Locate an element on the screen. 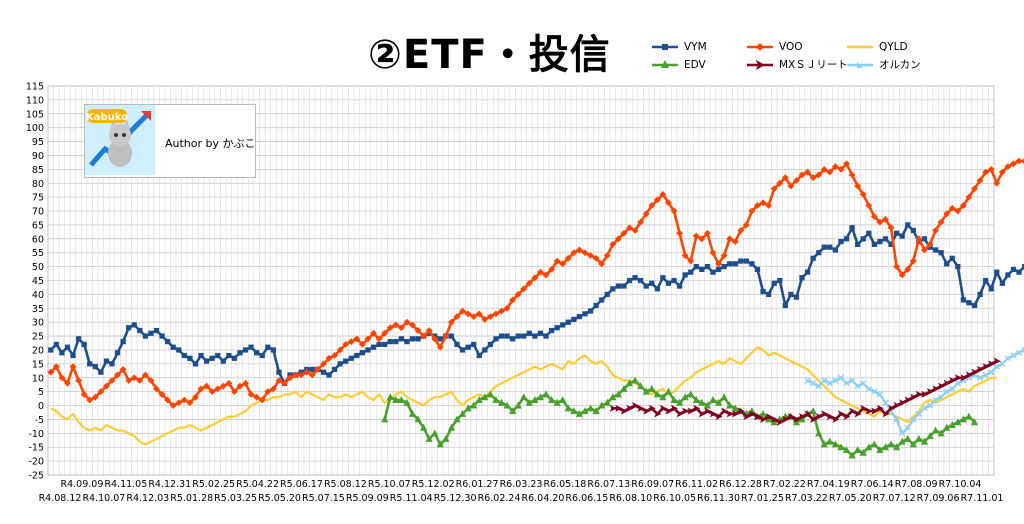 The width and height of the screenshot is (1024, 524). x-tick-label: R7.06.14 is located at coordinates (872, 484).